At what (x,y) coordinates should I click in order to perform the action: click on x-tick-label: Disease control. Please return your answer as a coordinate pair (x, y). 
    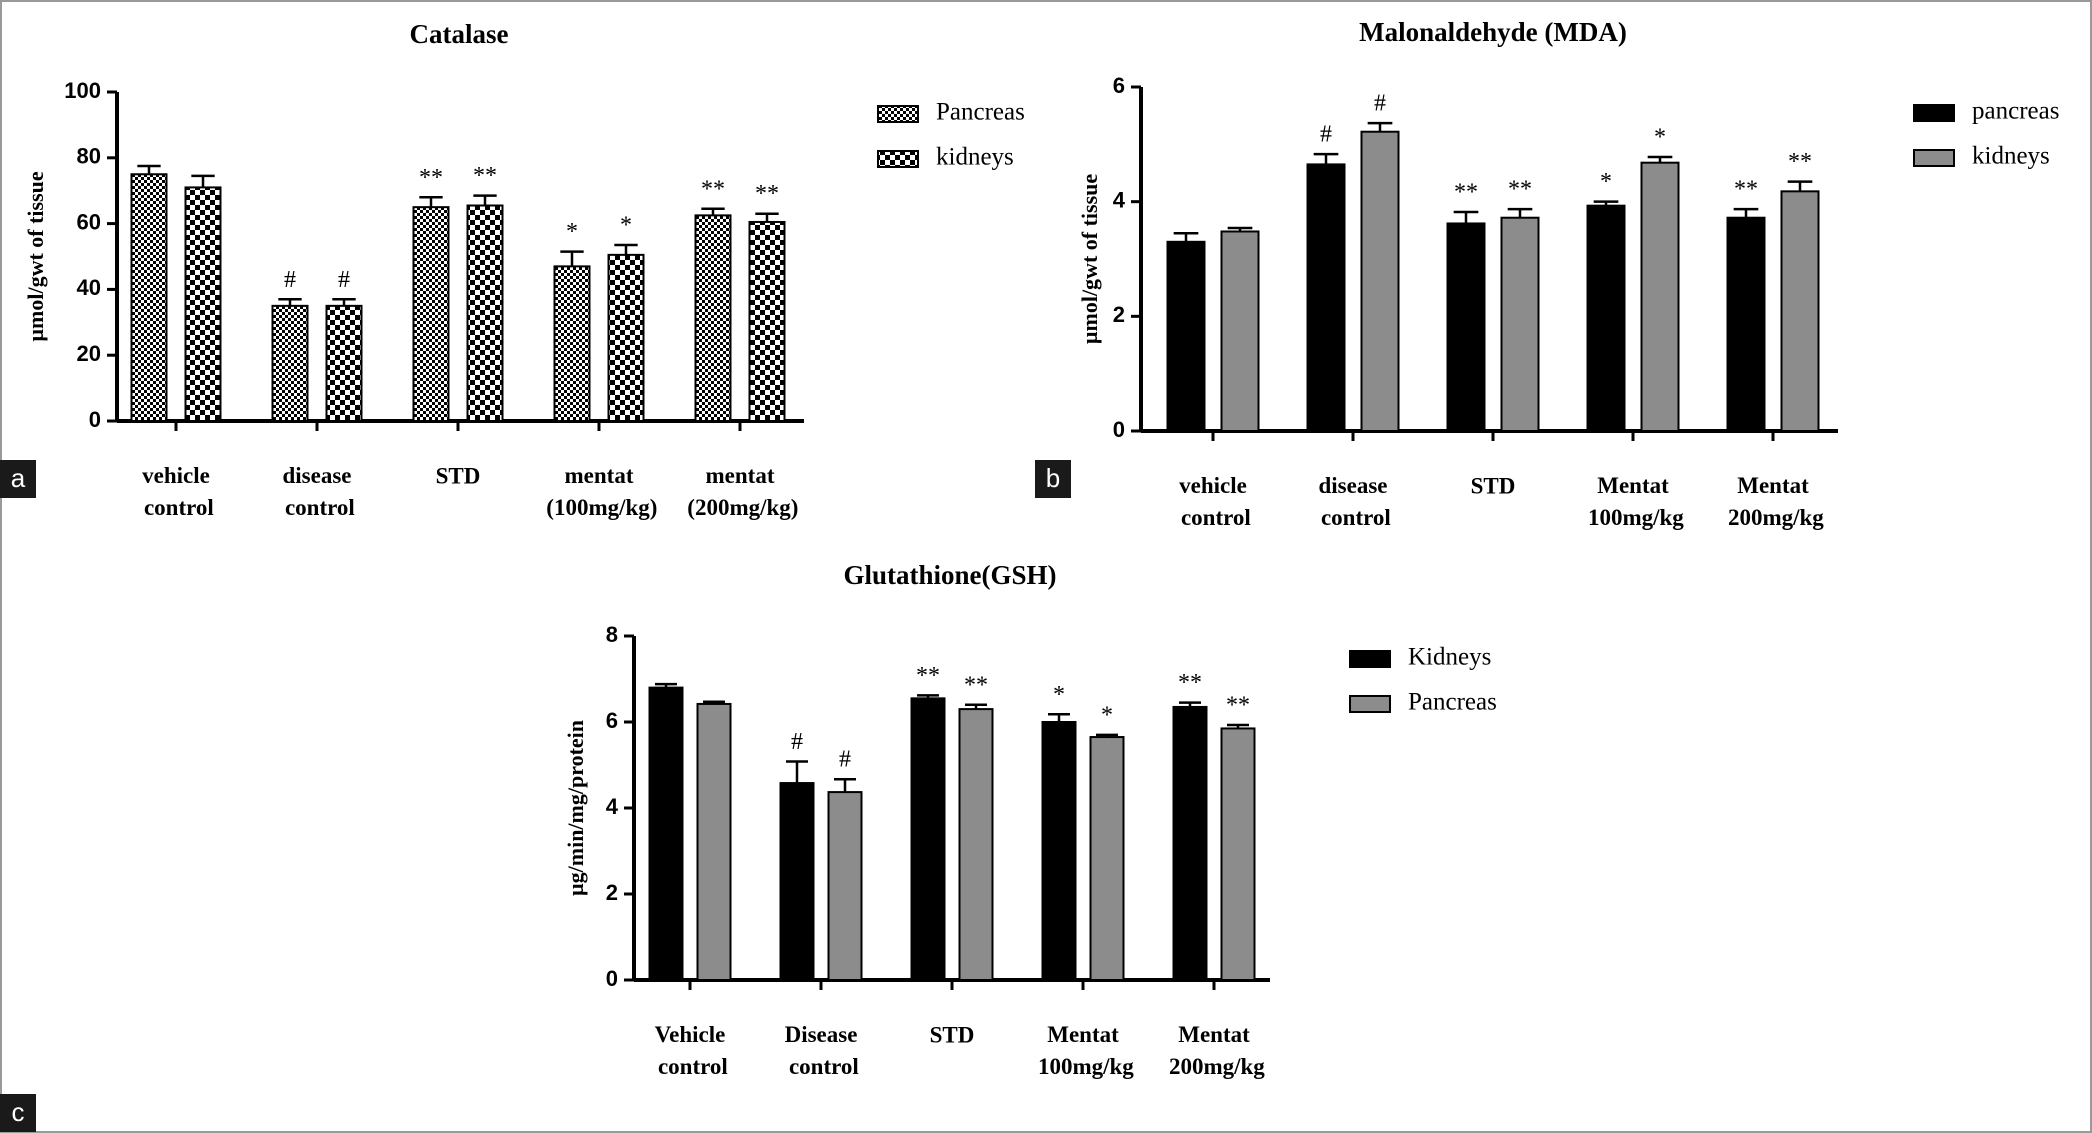
    Looking at the image, I should click on (821, 1050).